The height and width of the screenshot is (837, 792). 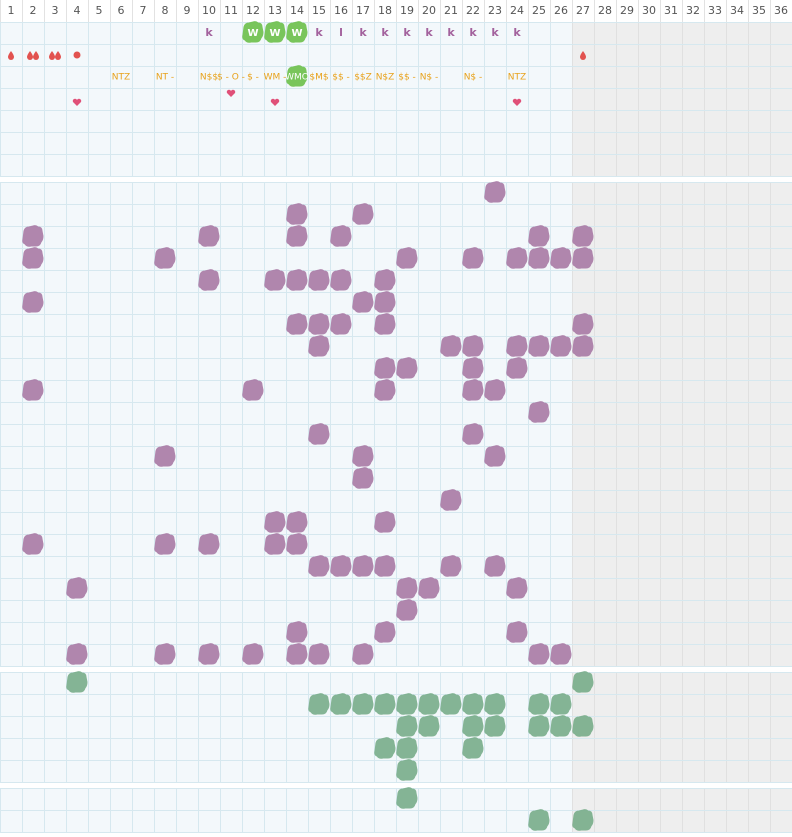 I want to click on code-label: $ - O -, so click(x=231, y=78).